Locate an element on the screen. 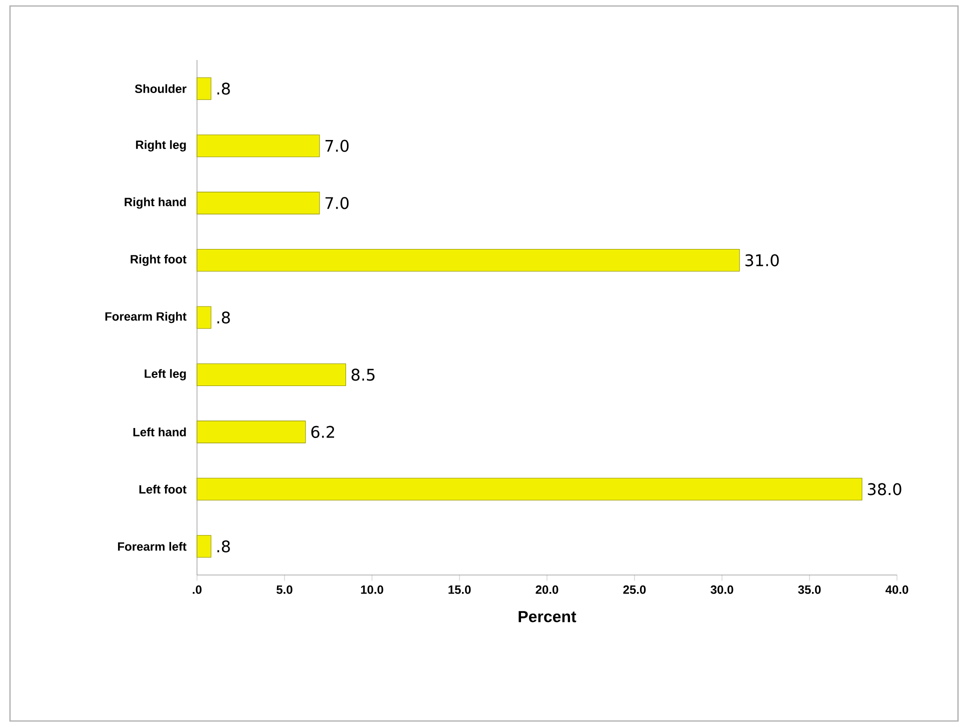  x-axis-title: Percent is located at coordinates (547, 616).